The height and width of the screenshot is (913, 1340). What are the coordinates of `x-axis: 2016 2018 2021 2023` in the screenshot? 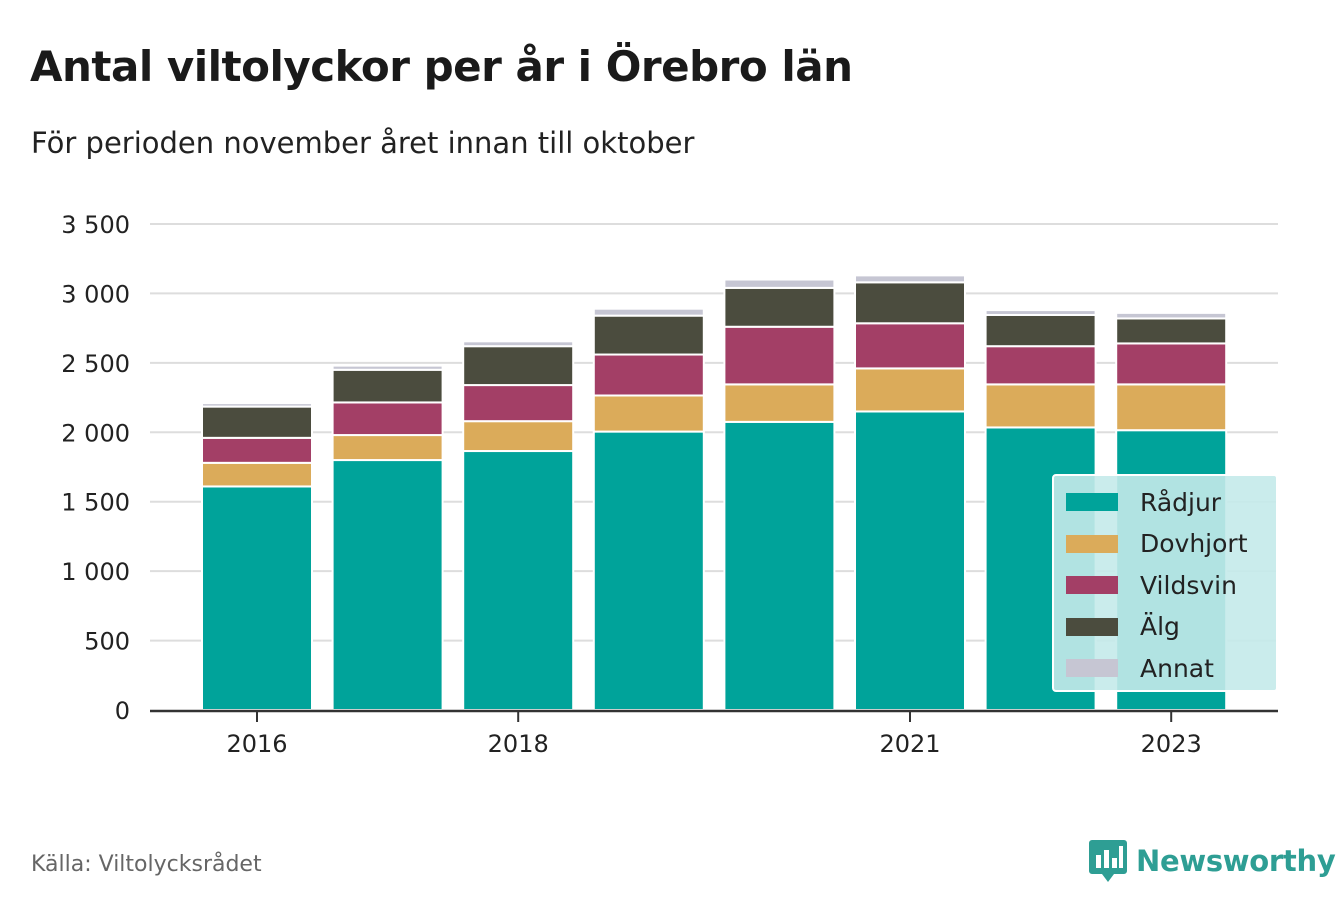 It's located at (714, 733).